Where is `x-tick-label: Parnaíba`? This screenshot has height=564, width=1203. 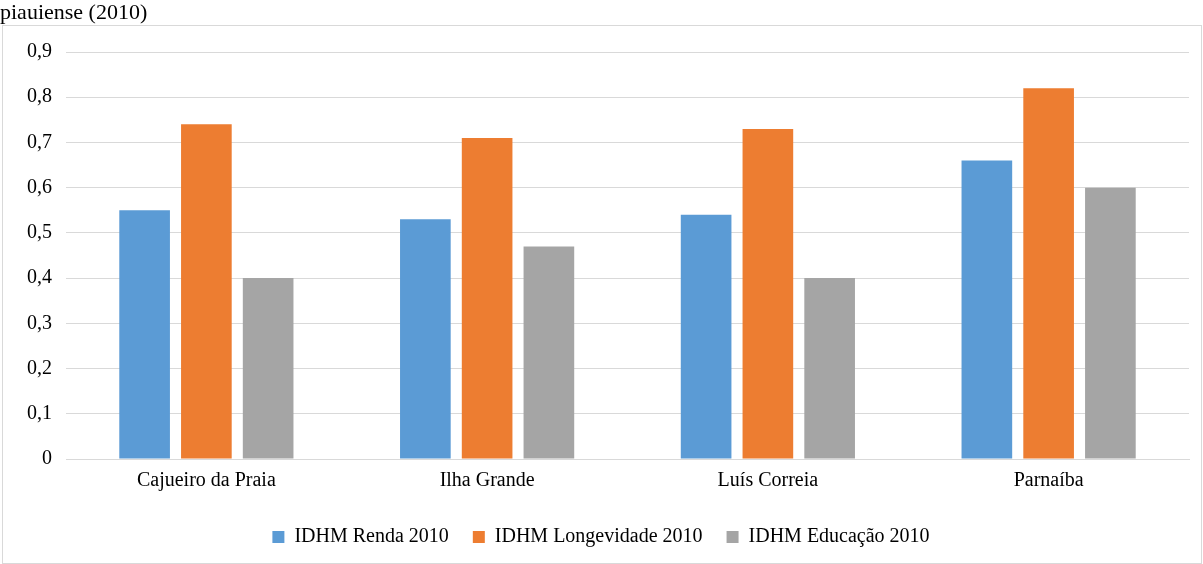
x-tick-label: Parnaíba is located at coordinates (1048, 479).